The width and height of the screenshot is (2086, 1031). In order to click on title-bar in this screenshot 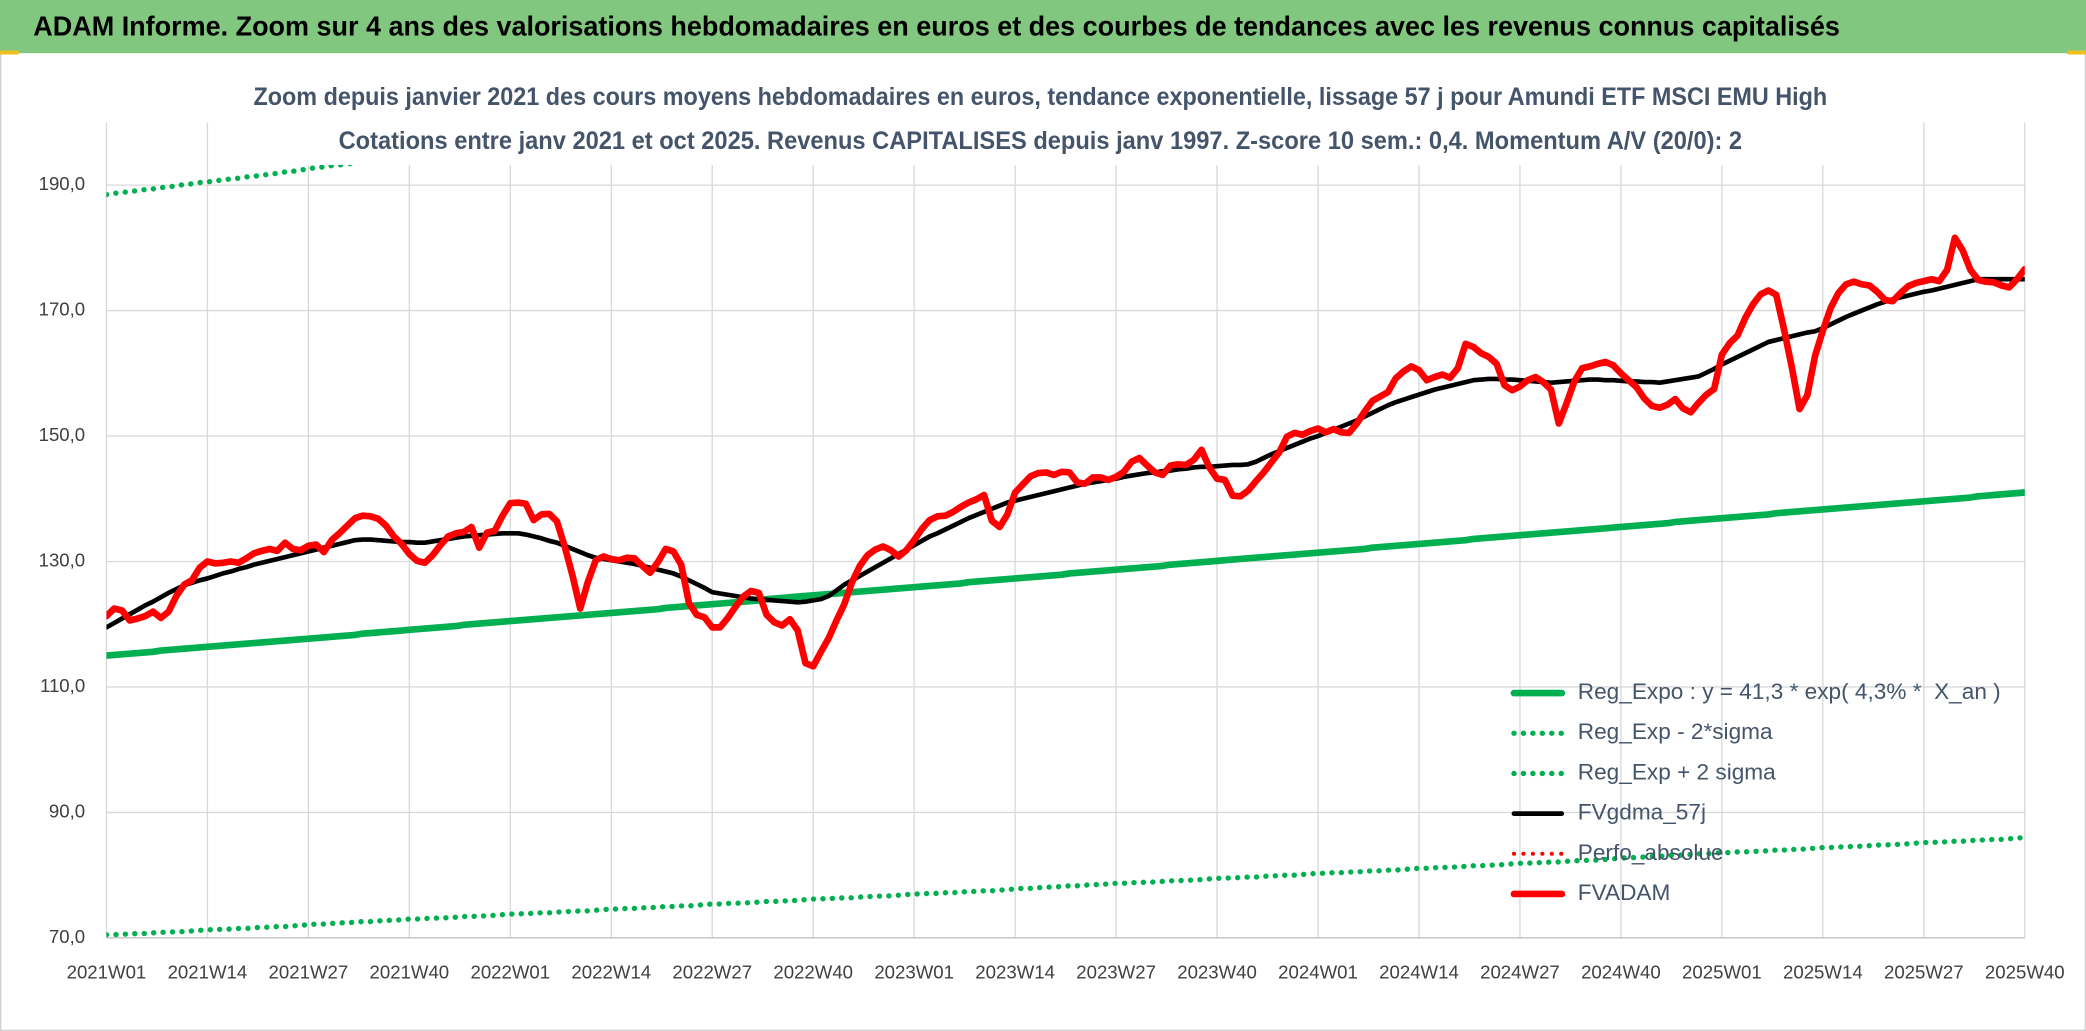, I will do `click(1043, 27)`.